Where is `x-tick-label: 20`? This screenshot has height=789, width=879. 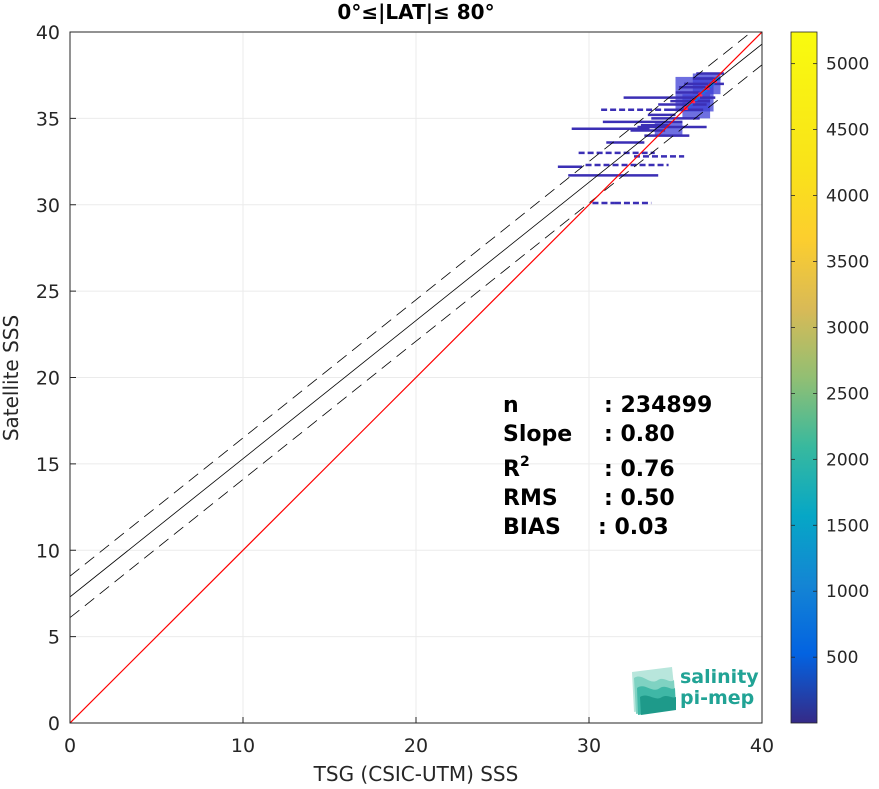
x-tick-label: 20 is located at coordinates (416, 746).